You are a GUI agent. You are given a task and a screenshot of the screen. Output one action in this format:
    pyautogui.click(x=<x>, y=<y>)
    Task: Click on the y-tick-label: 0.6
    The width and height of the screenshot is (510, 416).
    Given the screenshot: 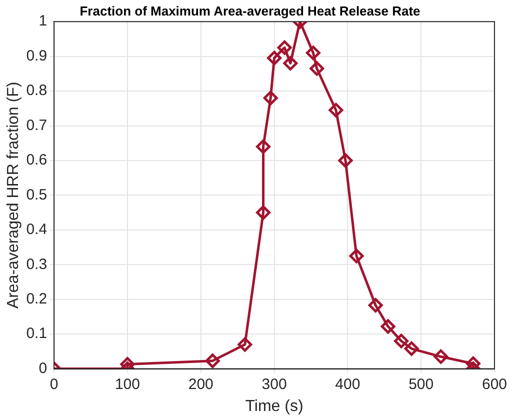 What is the action you would take?
    pyautogui.click(x=37, y=160)
    